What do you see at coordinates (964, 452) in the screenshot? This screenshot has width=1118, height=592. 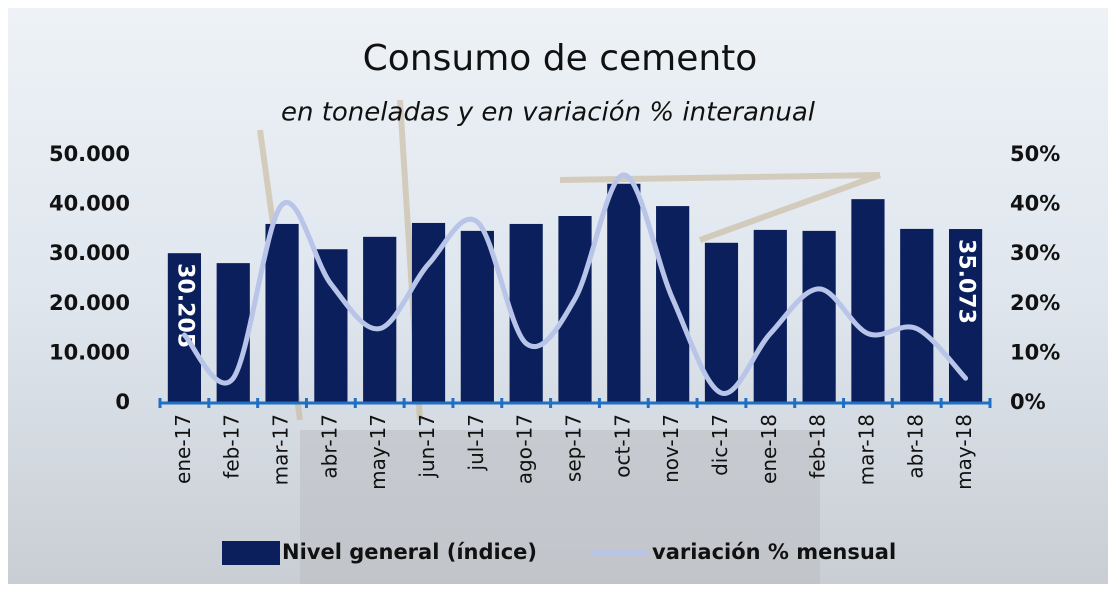 I see `x-tick-label: may-18` at bounding box center [964, 452].